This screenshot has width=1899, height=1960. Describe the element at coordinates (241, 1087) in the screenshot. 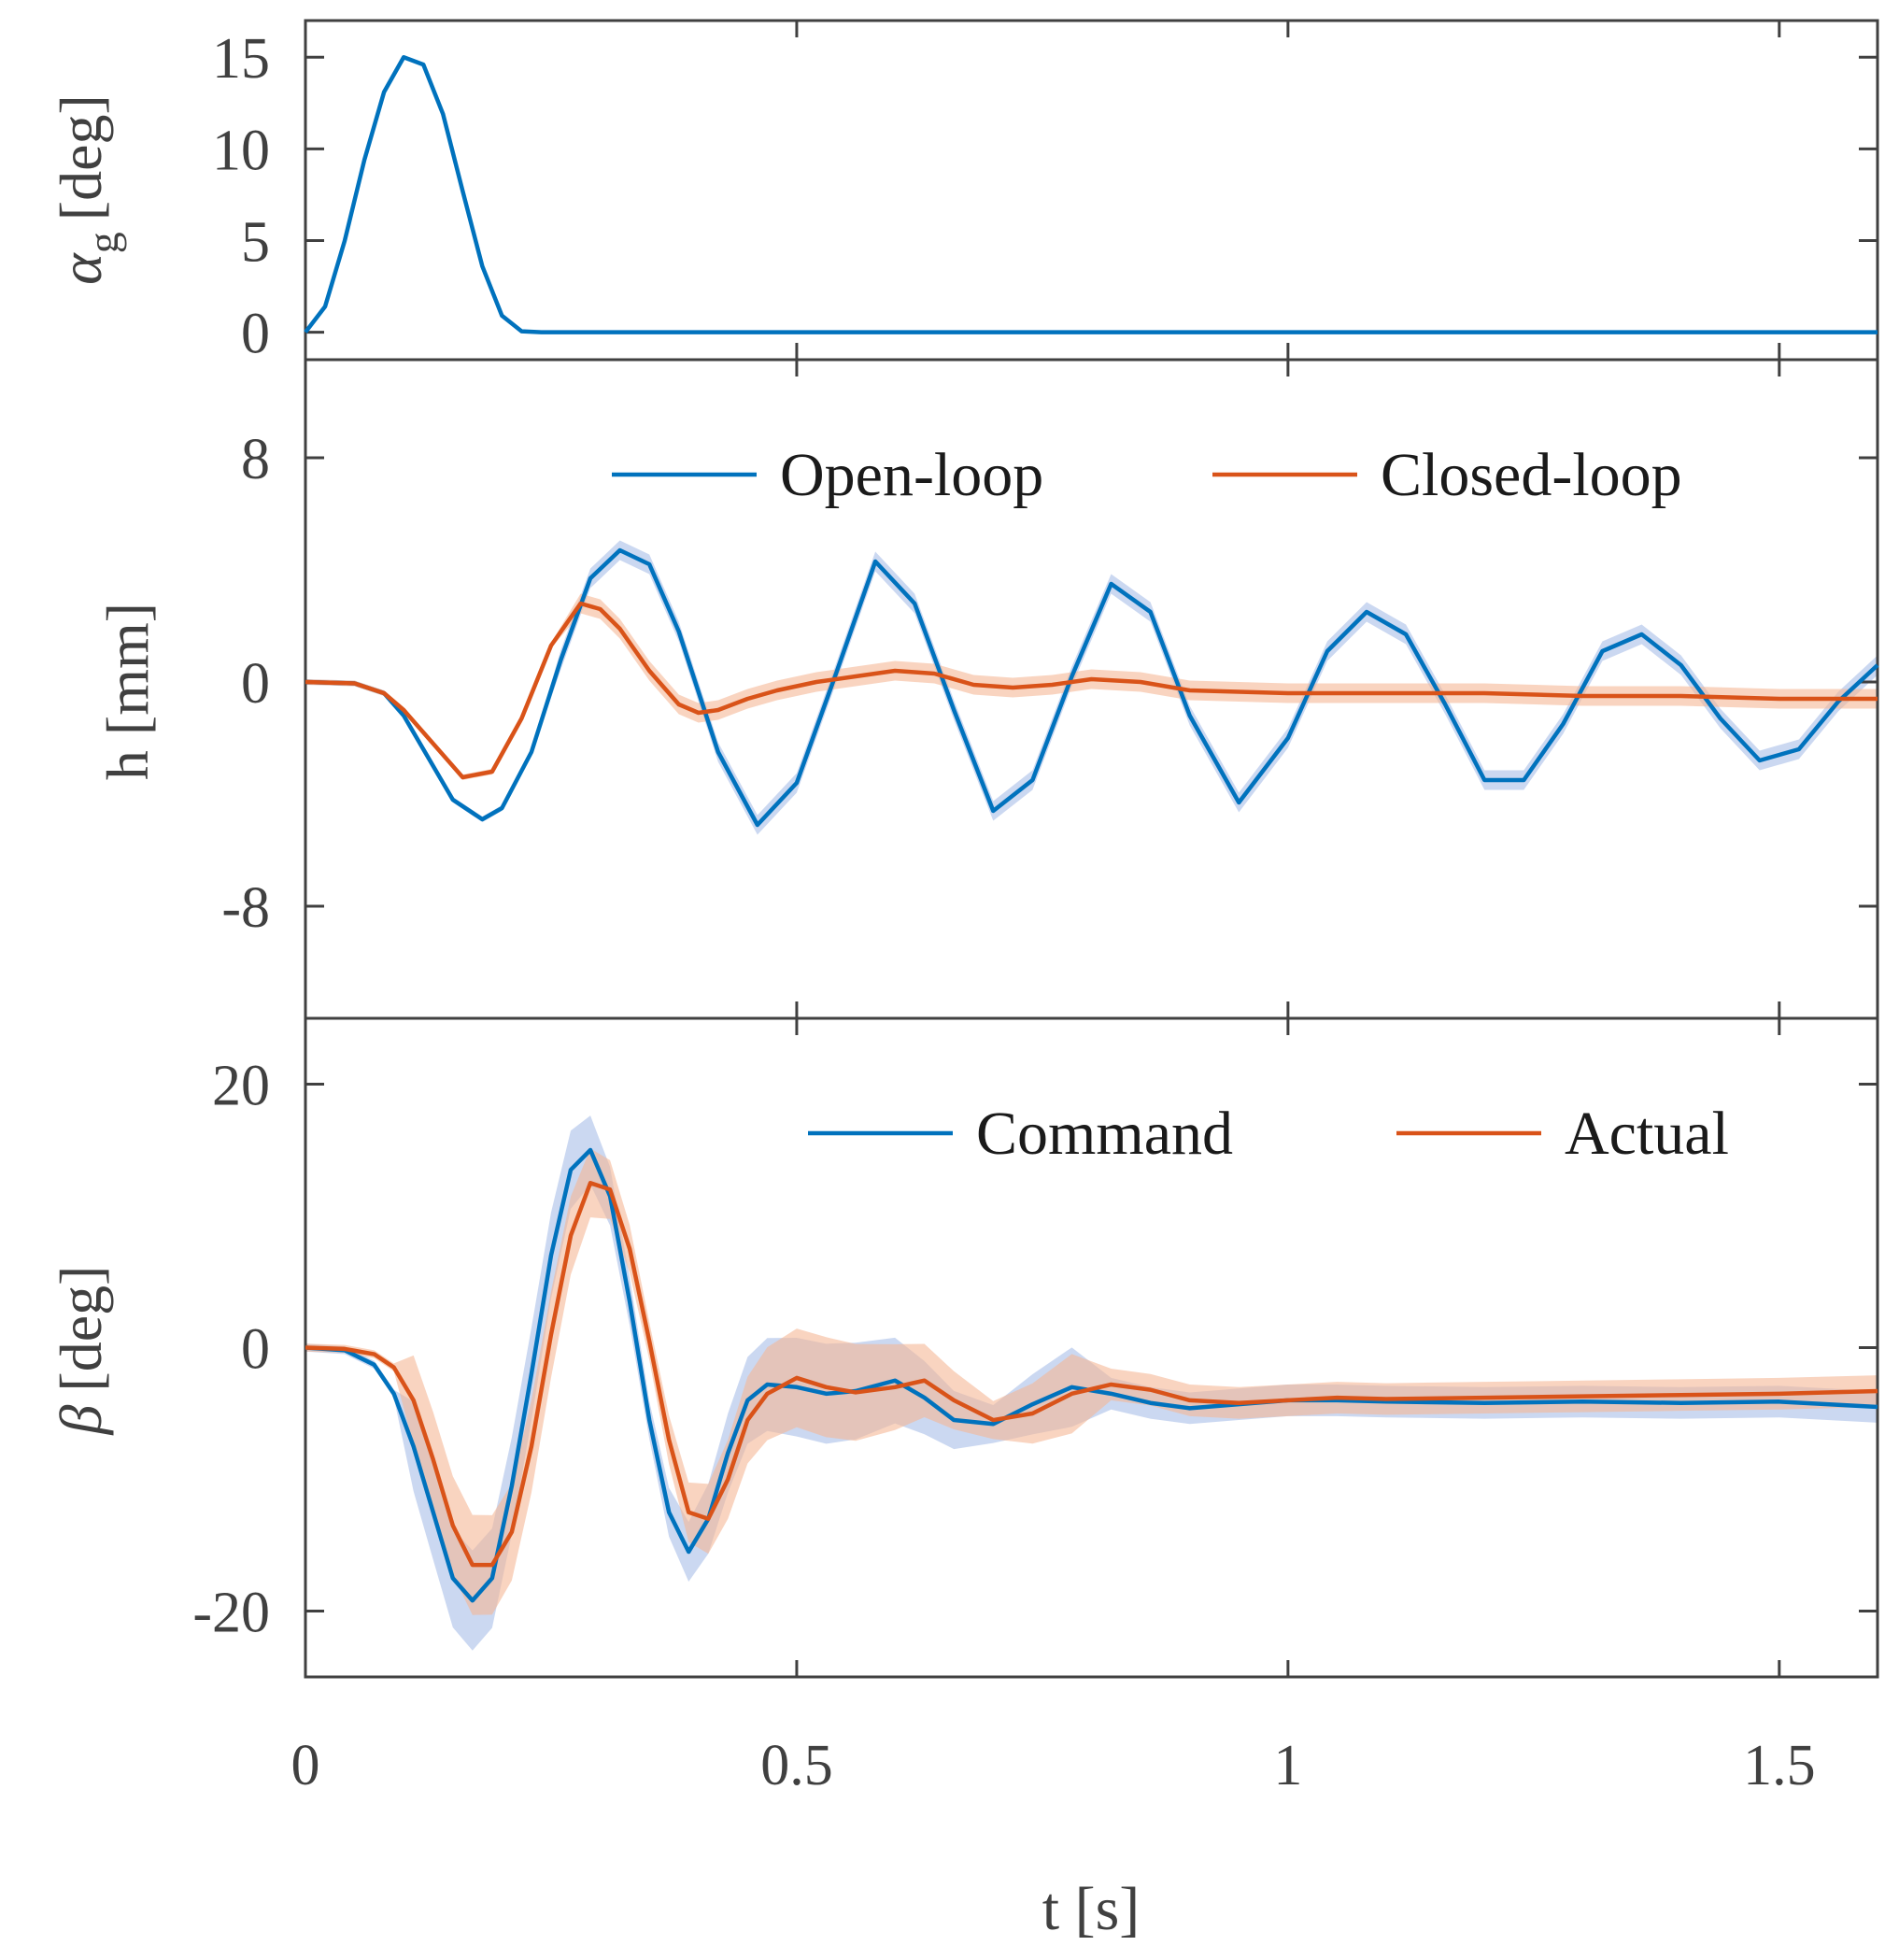

I see `y-tick-label: 20` at that location.